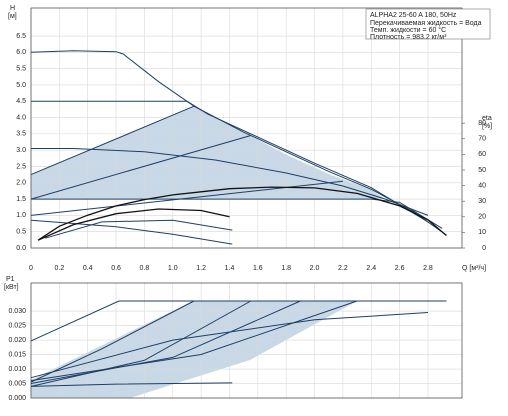 Image resolution: width=508 pixels, height=416 pixels. I want to click on x-tick-label: 0.8, so click(145, 268).